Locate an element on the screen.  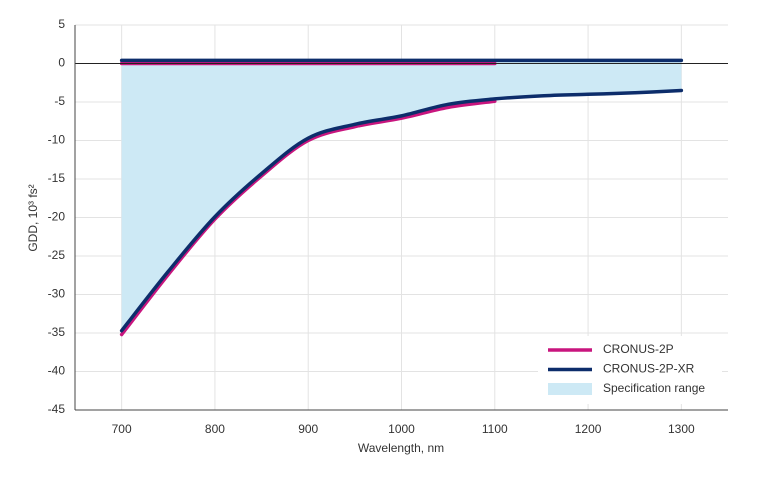
y-tick-label: -40 is located at coordinates (57, 371).